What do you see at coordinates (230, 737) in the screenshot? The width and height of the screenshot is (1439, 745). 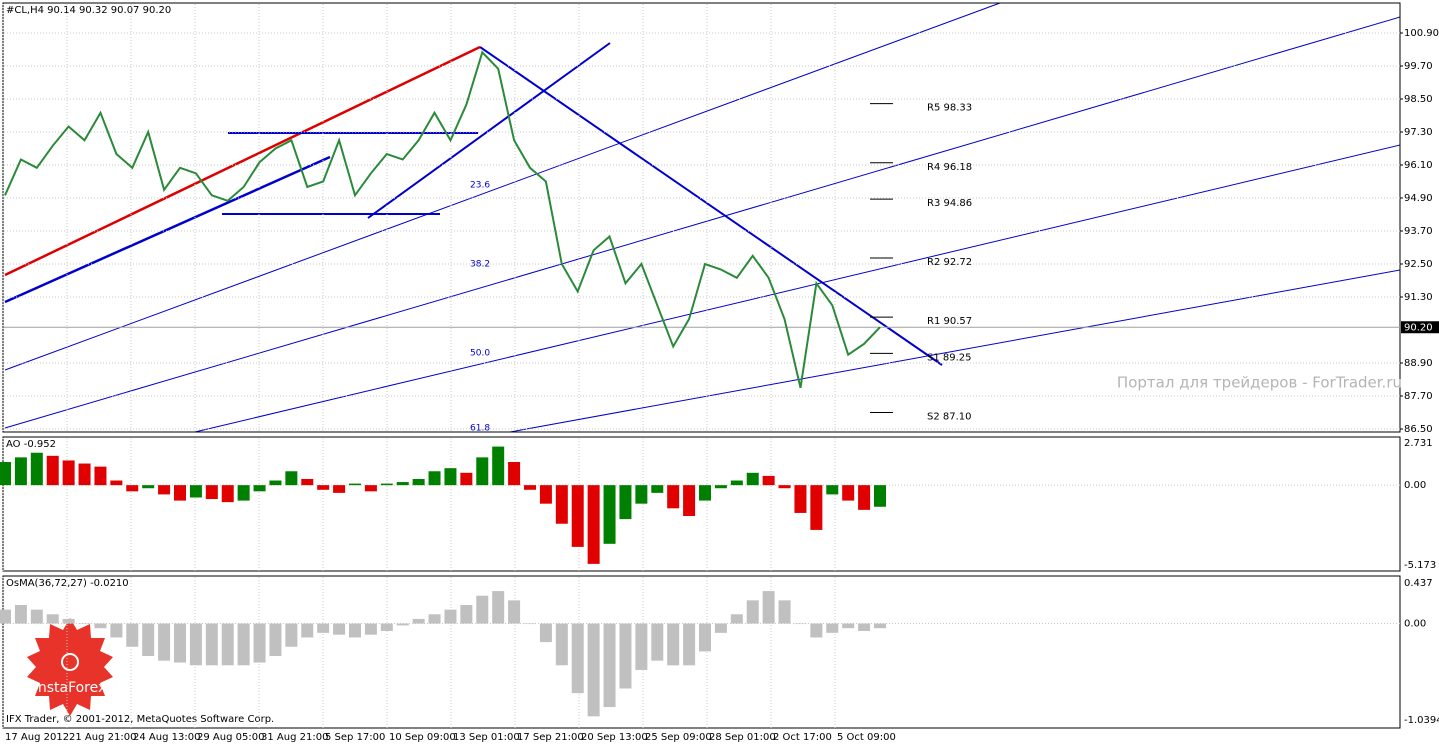 I see `time-label: 29 Aug 05:00` at bounding box center [230, 737].